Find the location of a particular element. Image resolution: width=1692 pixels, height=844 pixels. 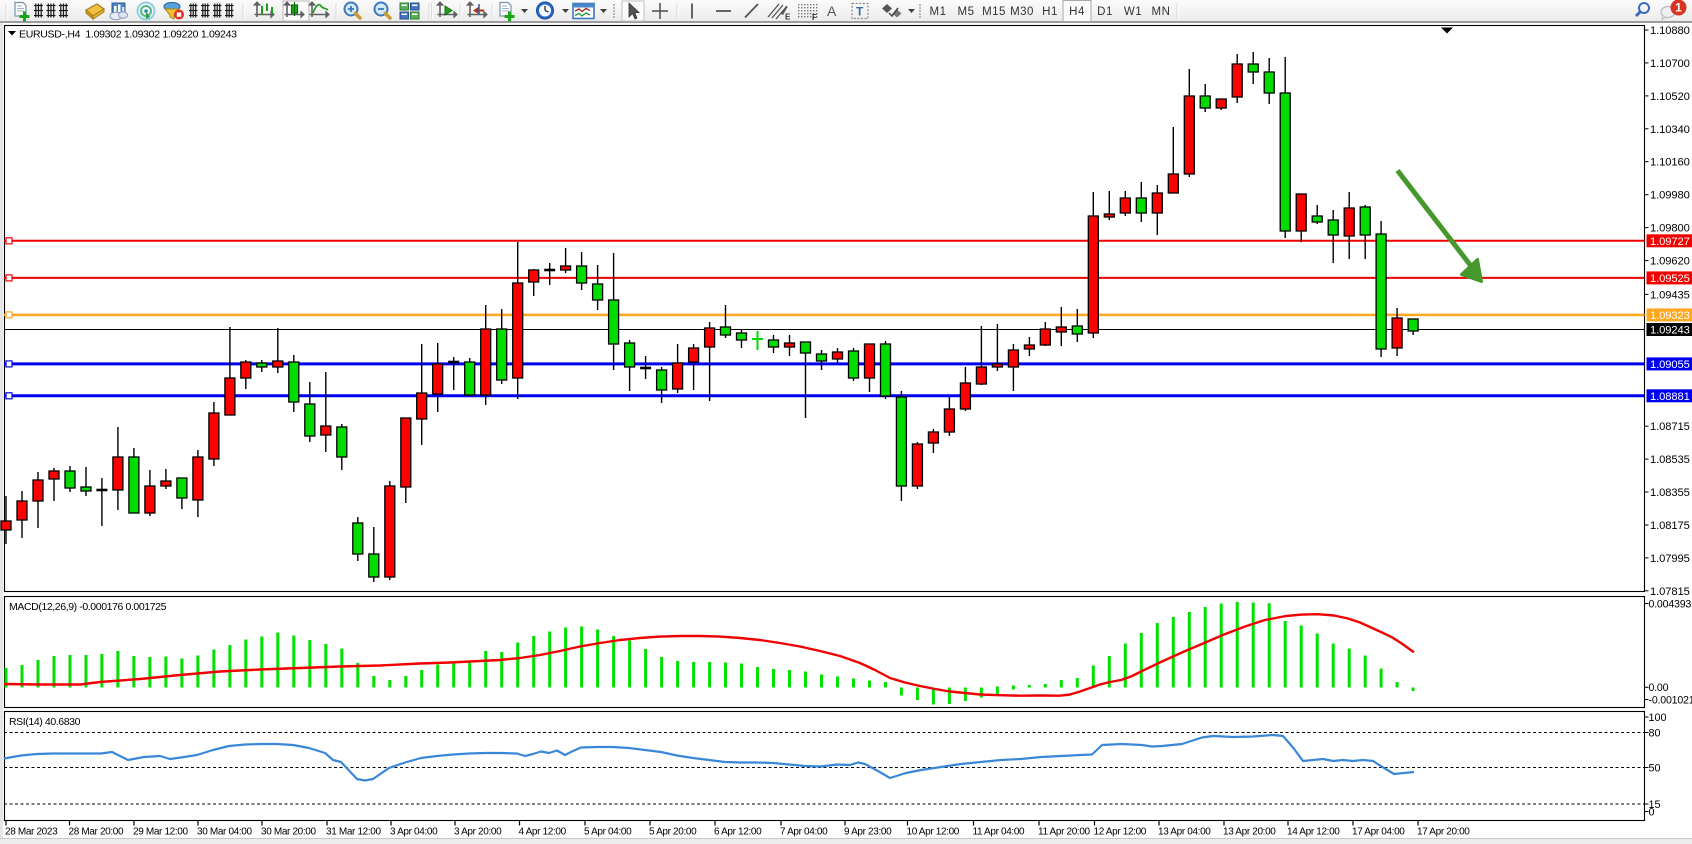

svg-text: 12 Apr 12:00 is located at coordinates (1120, 832).